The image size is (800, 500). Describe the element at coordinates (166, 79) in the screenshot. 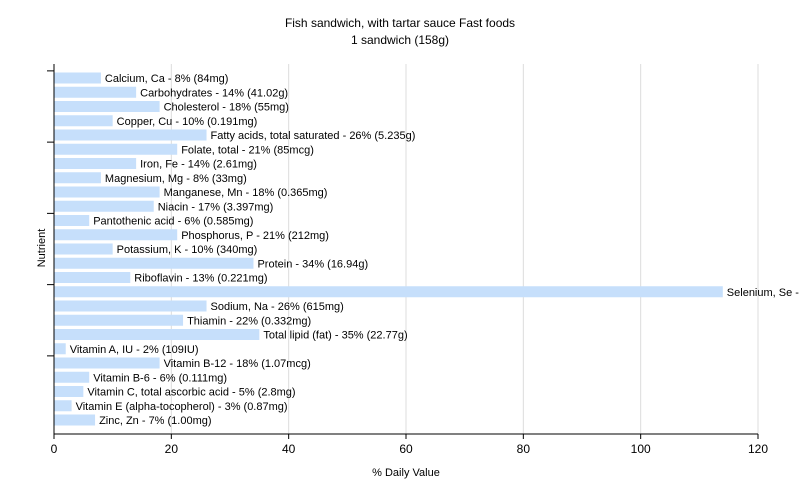

I see `bar-label: Calcium, Ca - 8% (84mg)` at that location.